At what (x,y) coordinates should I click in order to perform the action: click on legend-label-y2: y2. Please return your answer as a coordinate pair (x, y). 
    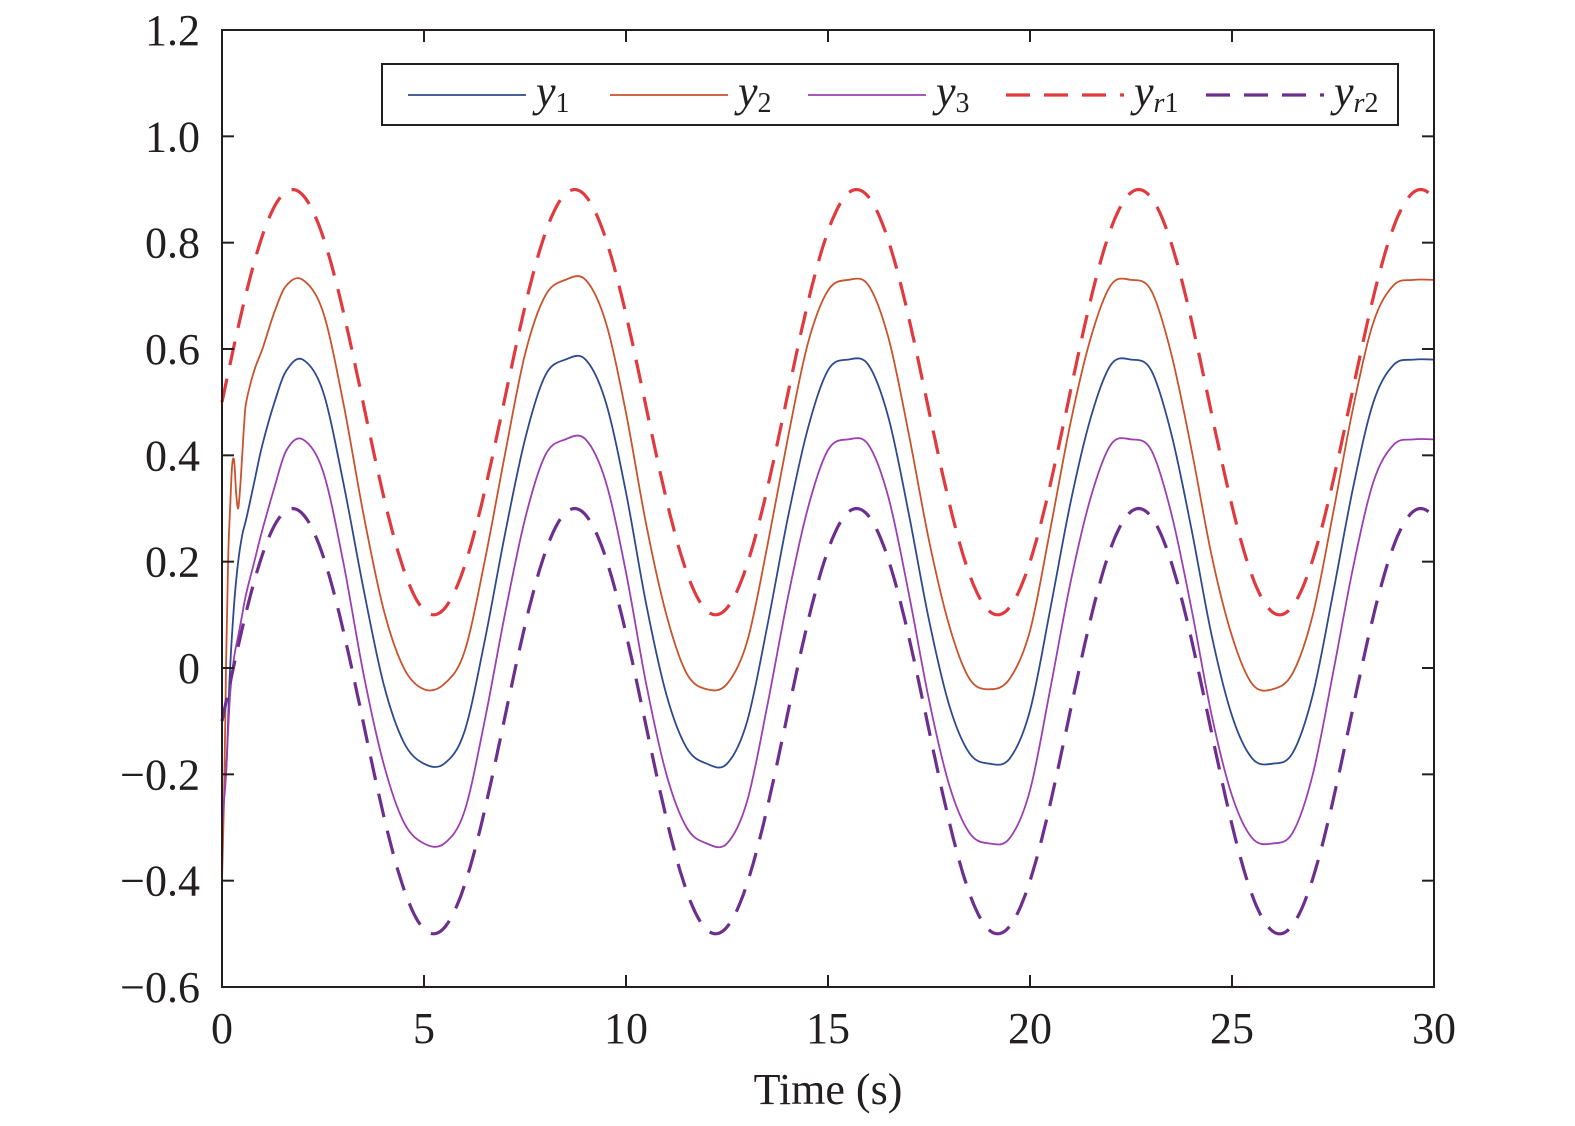
    Looking at the image, I should click on (753, 93).